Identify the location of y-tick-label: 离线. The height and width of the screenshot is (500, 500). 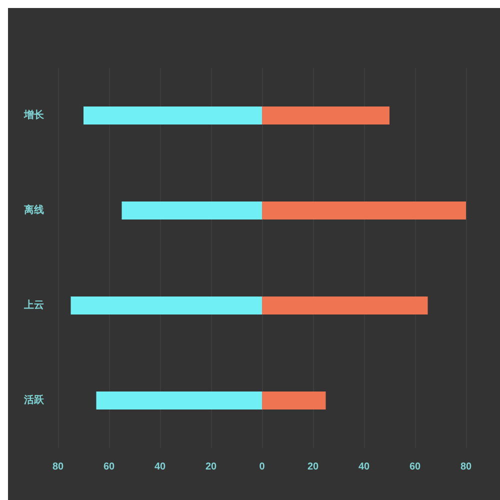
(33, 210).